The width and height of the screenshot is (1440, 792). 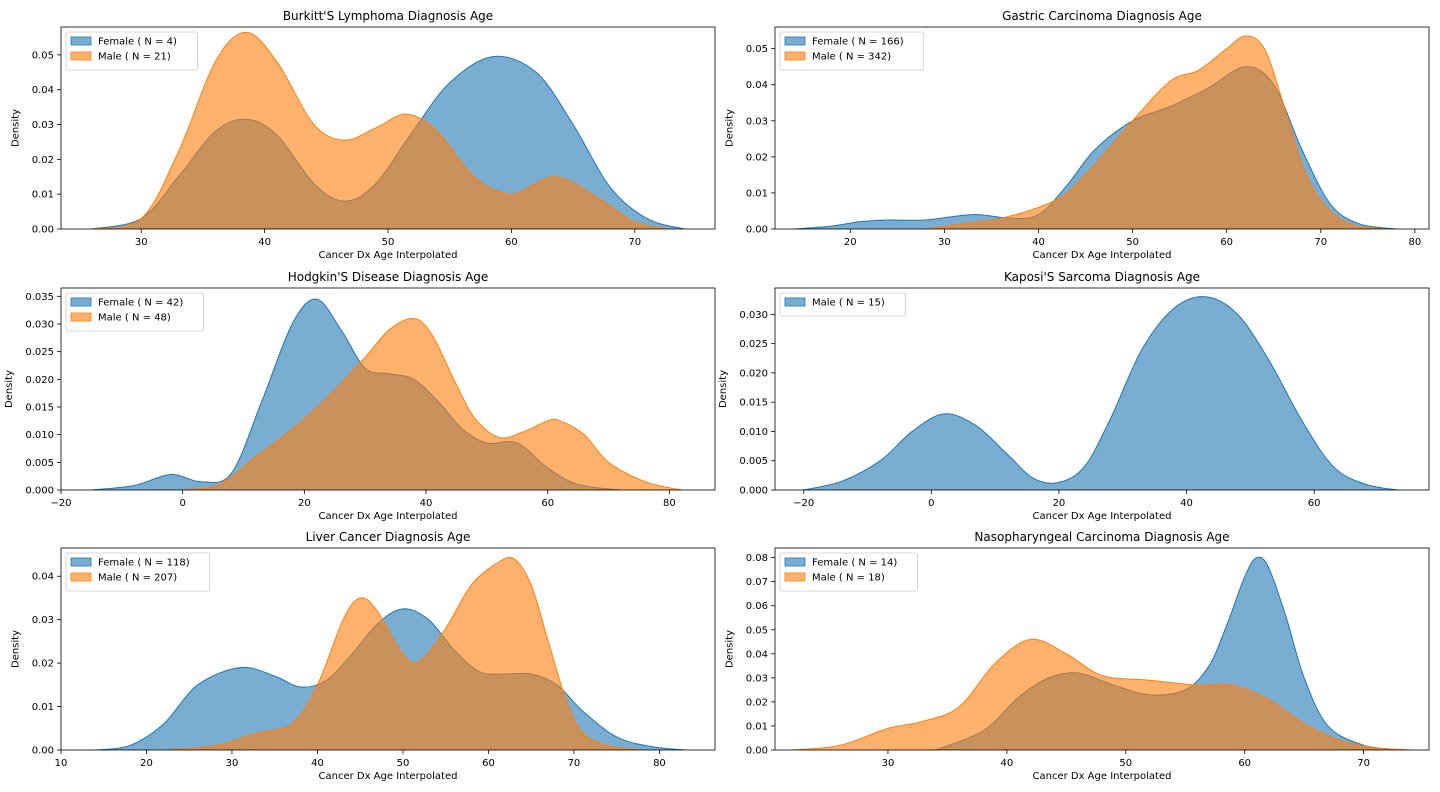 I want to click on density-areas, so click(x=390, y=653).